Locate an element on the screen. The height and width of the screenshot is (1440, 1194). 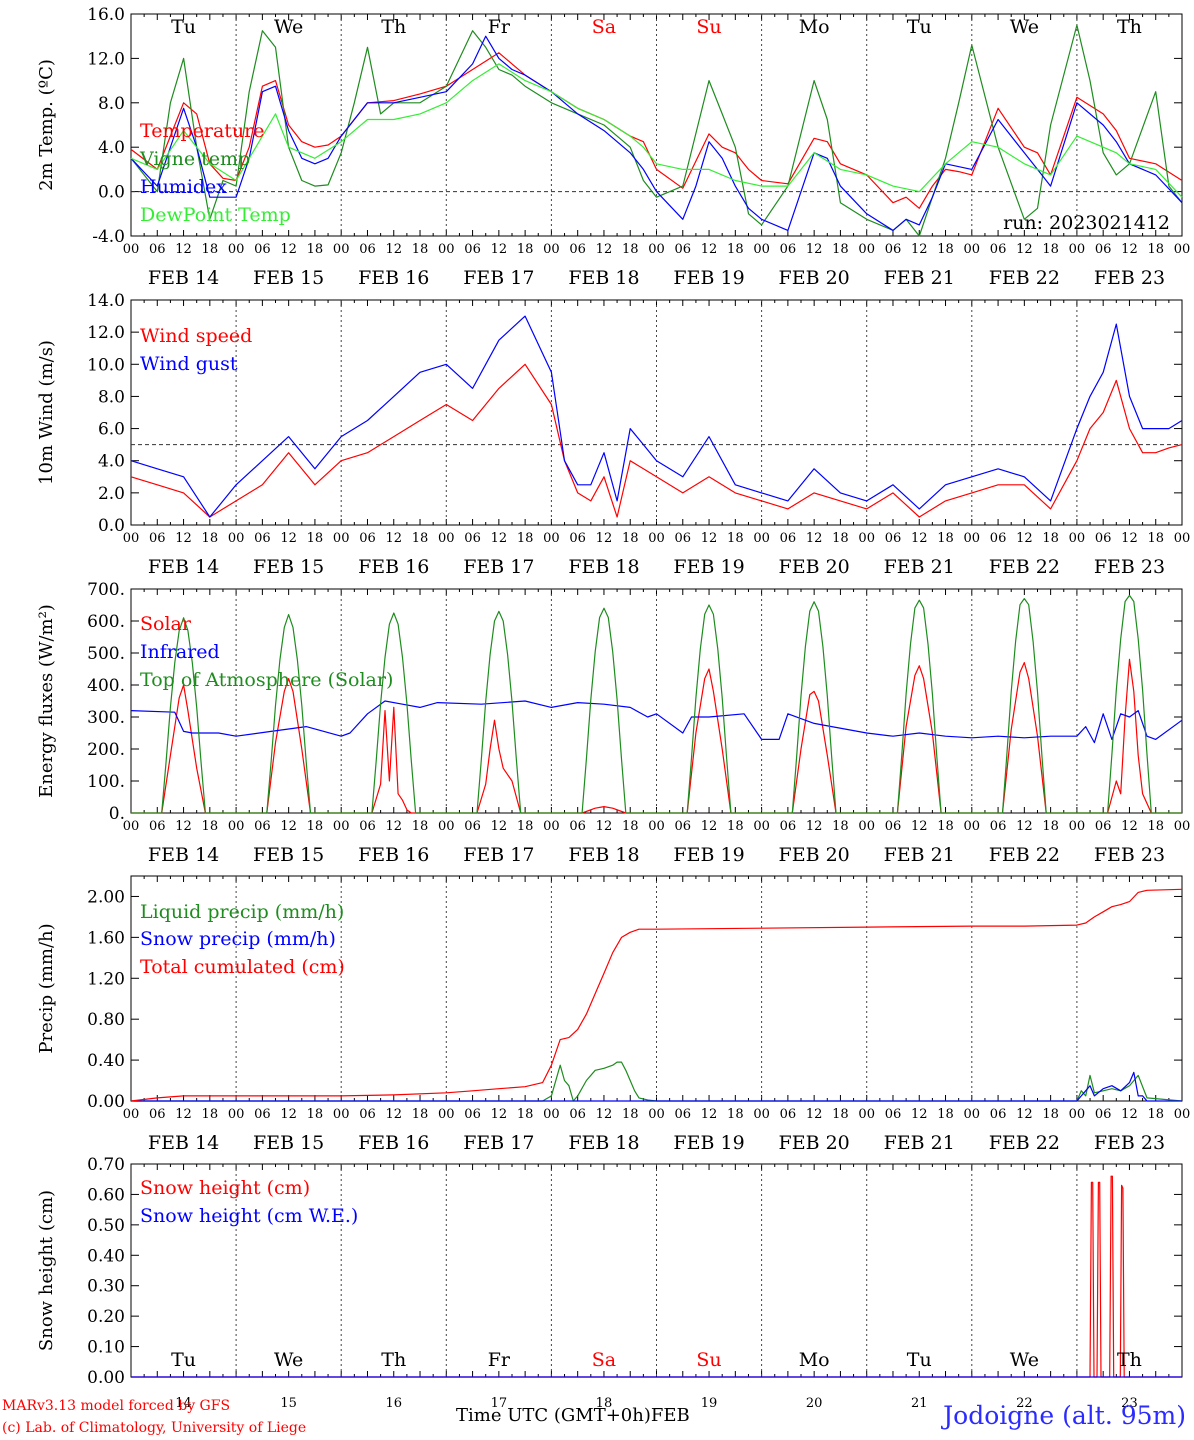
y-tick-label: -4.0 is located at coordinates (108, 237).